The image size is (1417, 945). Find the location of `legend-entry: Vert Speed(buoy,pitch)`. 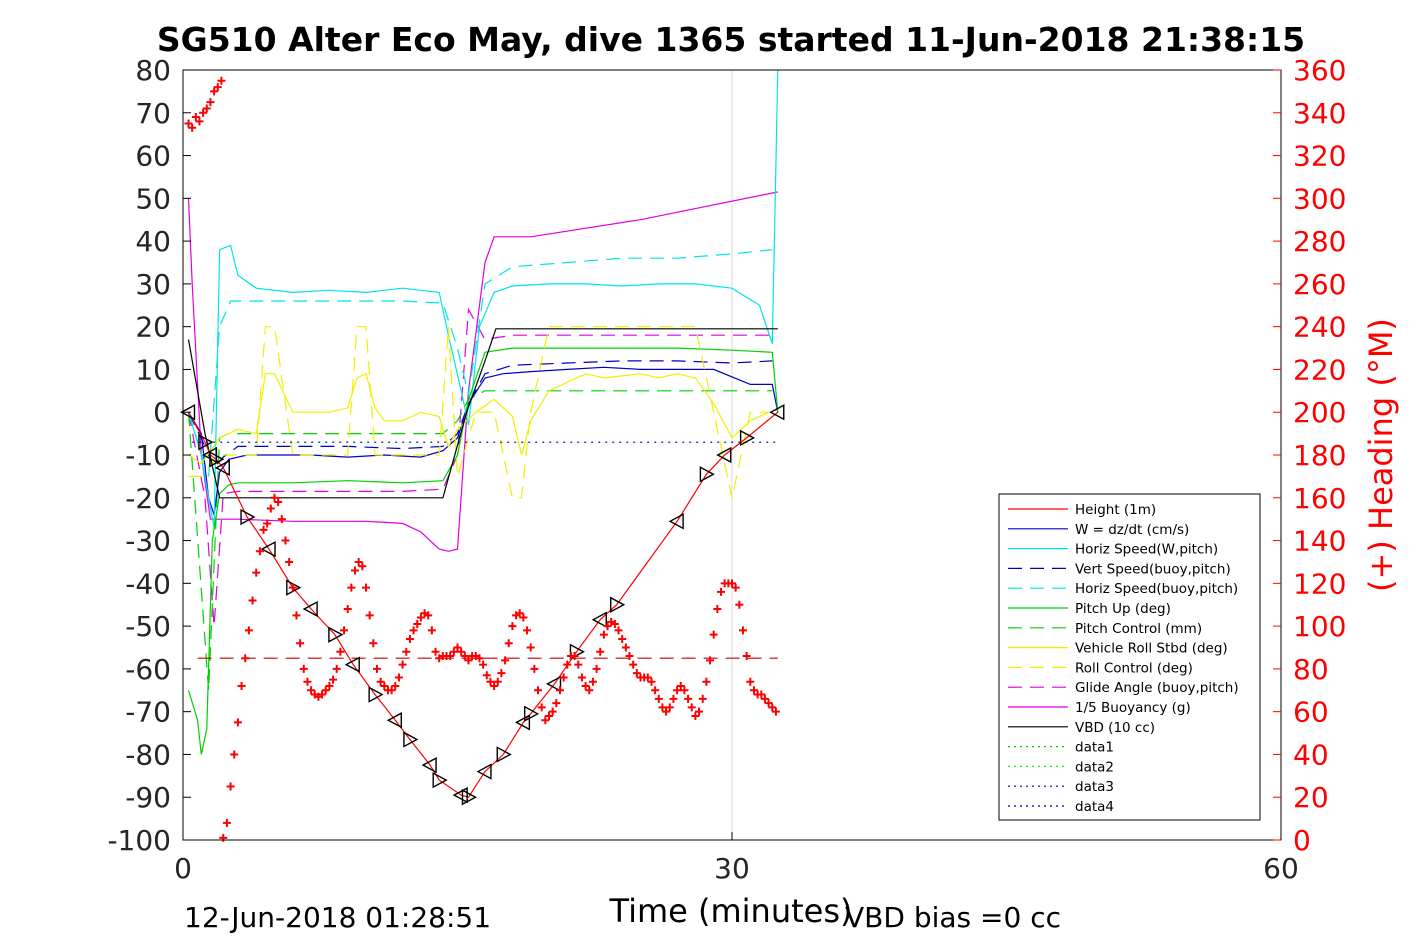

legend-entry: Vert Speed(buoy,pitch) is located at coordinates (1153, 569).